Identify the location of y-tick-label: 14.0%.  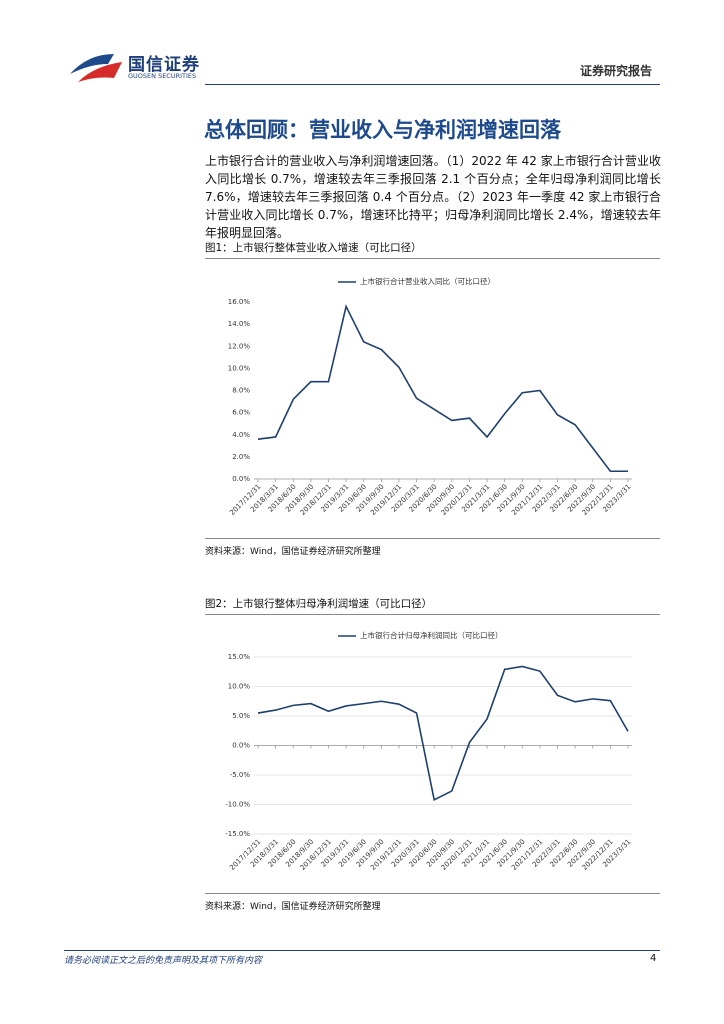
(239, 324).